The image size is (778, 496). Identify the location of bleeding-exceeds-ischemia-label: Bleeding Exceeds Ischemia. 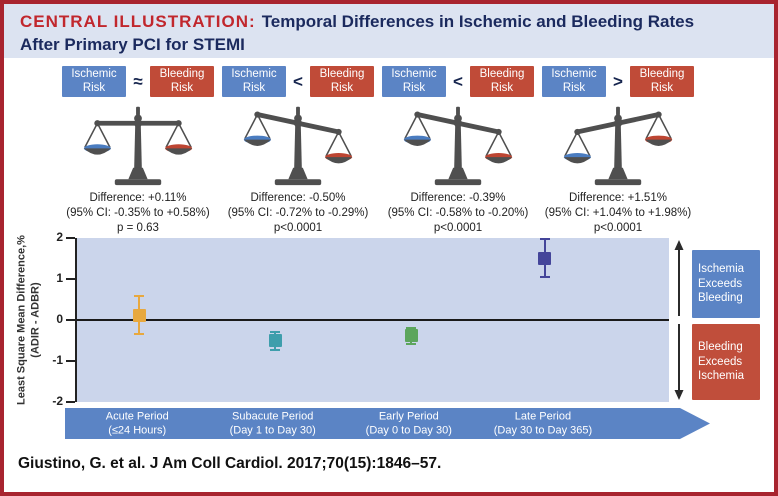
(726, 362).